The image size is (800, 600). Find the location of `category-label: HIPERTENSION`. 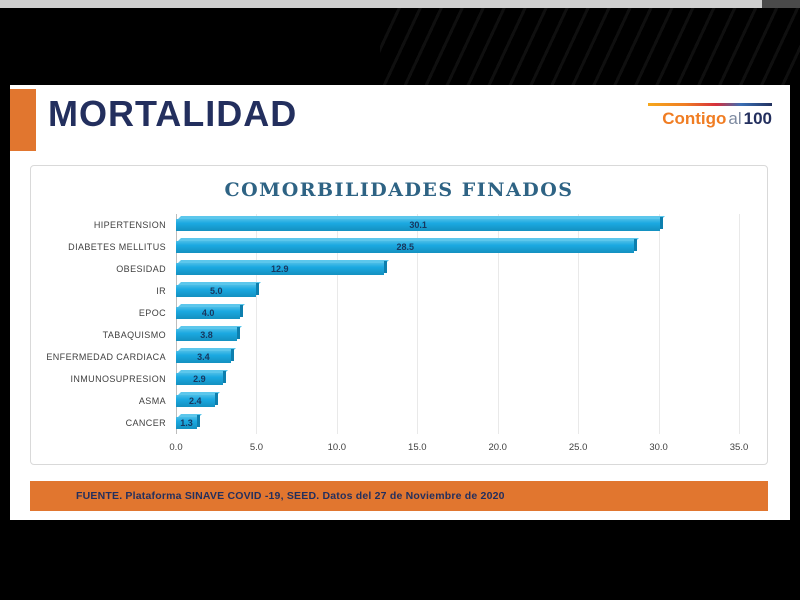

category-label: HIPERTENSION is located at coordinates (129, 225).